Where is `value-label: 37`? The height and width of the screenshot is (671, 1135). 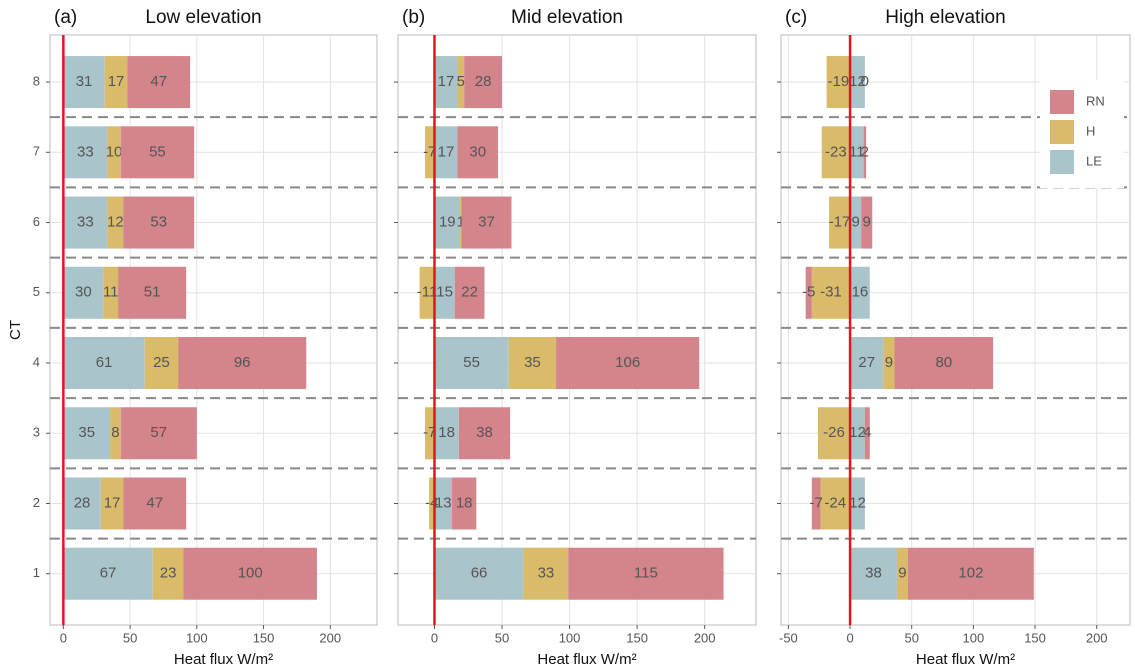 value-label: 37 is located at coordinates (486, 222).